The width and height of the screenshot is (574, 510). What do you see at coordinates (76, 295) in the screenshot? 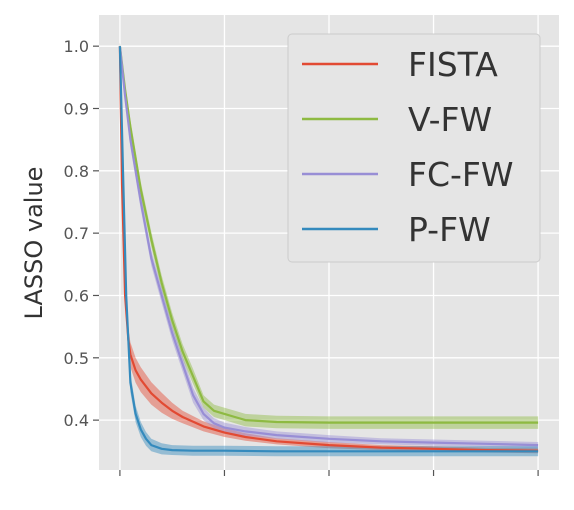
I see `y-tick-label: 0.6` at bounding box center [76, 295].